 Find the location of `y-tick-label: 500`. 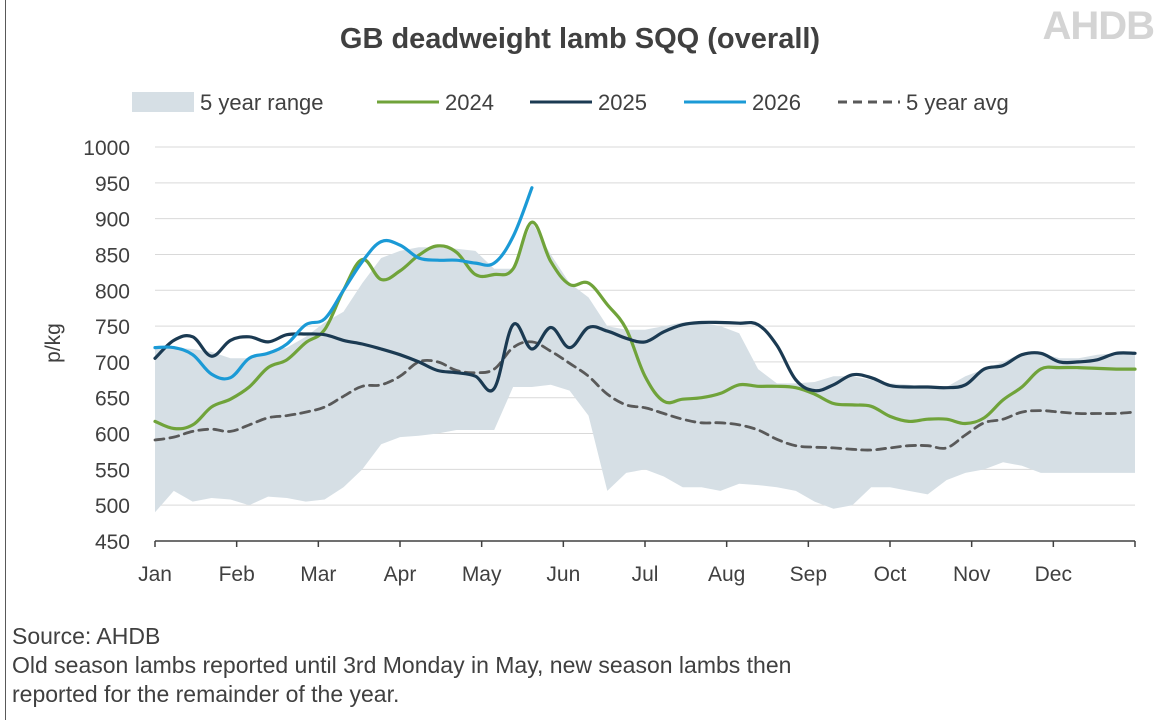

y-tick-label: 500 is located at coordinates (112, 506).